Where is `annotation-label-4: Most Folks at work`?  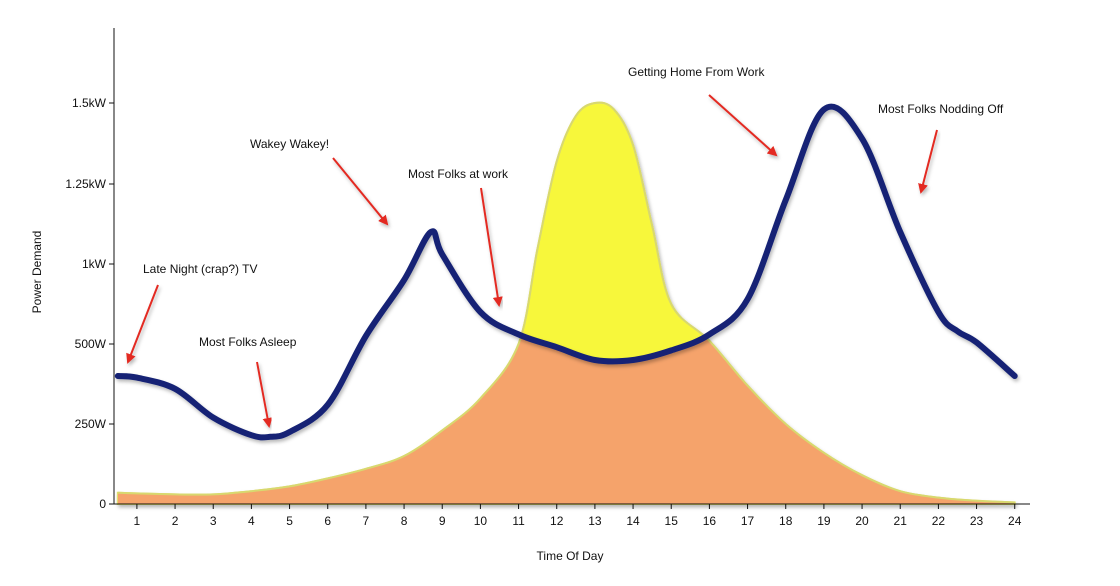 annotation-label-4: Most Folks at work is located at coordinates (458, 174).